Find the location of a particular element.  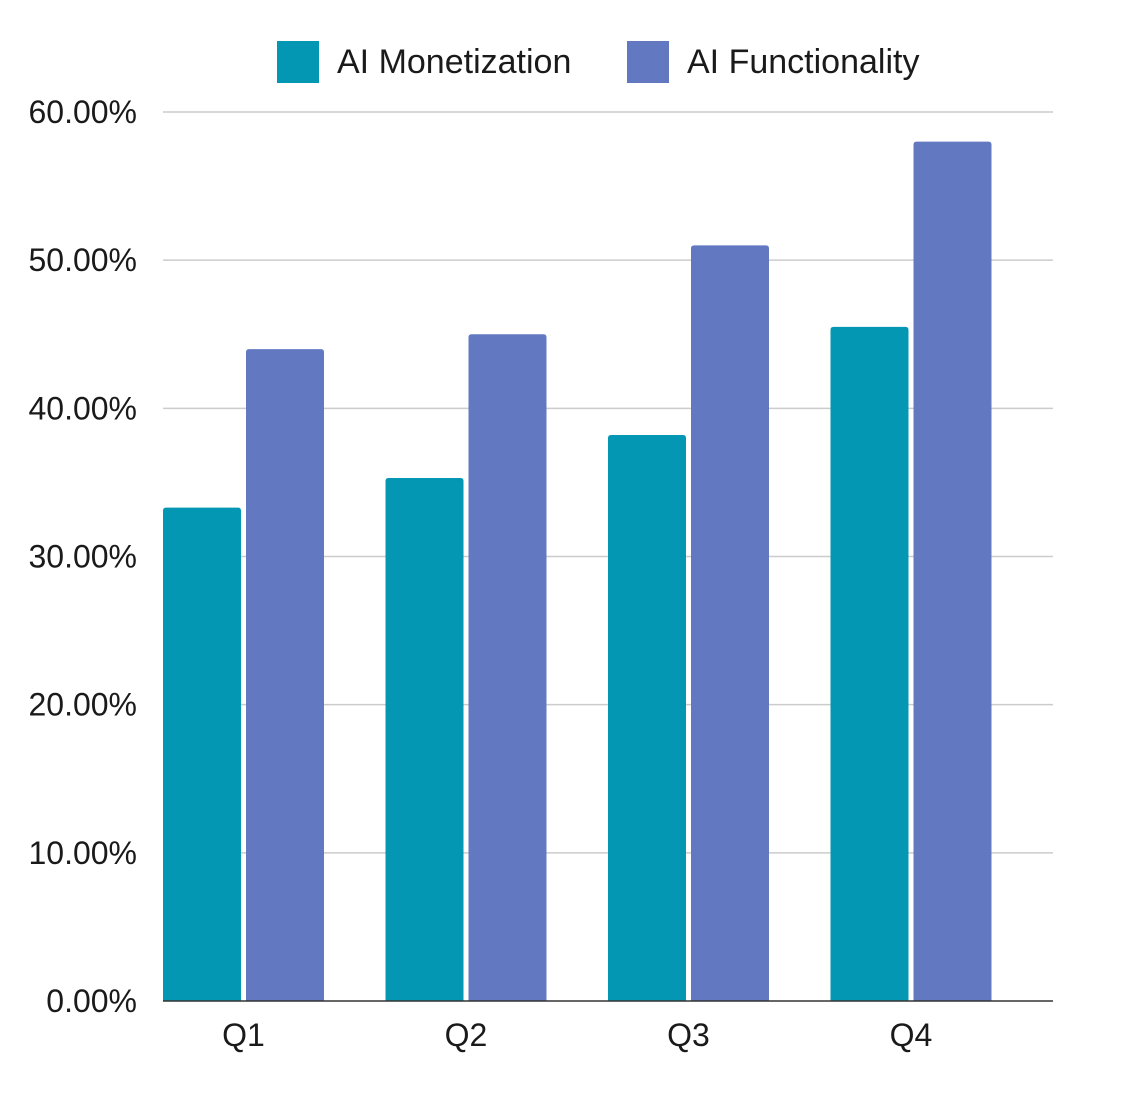

x-tick-label: Q3 is located at coordinates (688, 1035).